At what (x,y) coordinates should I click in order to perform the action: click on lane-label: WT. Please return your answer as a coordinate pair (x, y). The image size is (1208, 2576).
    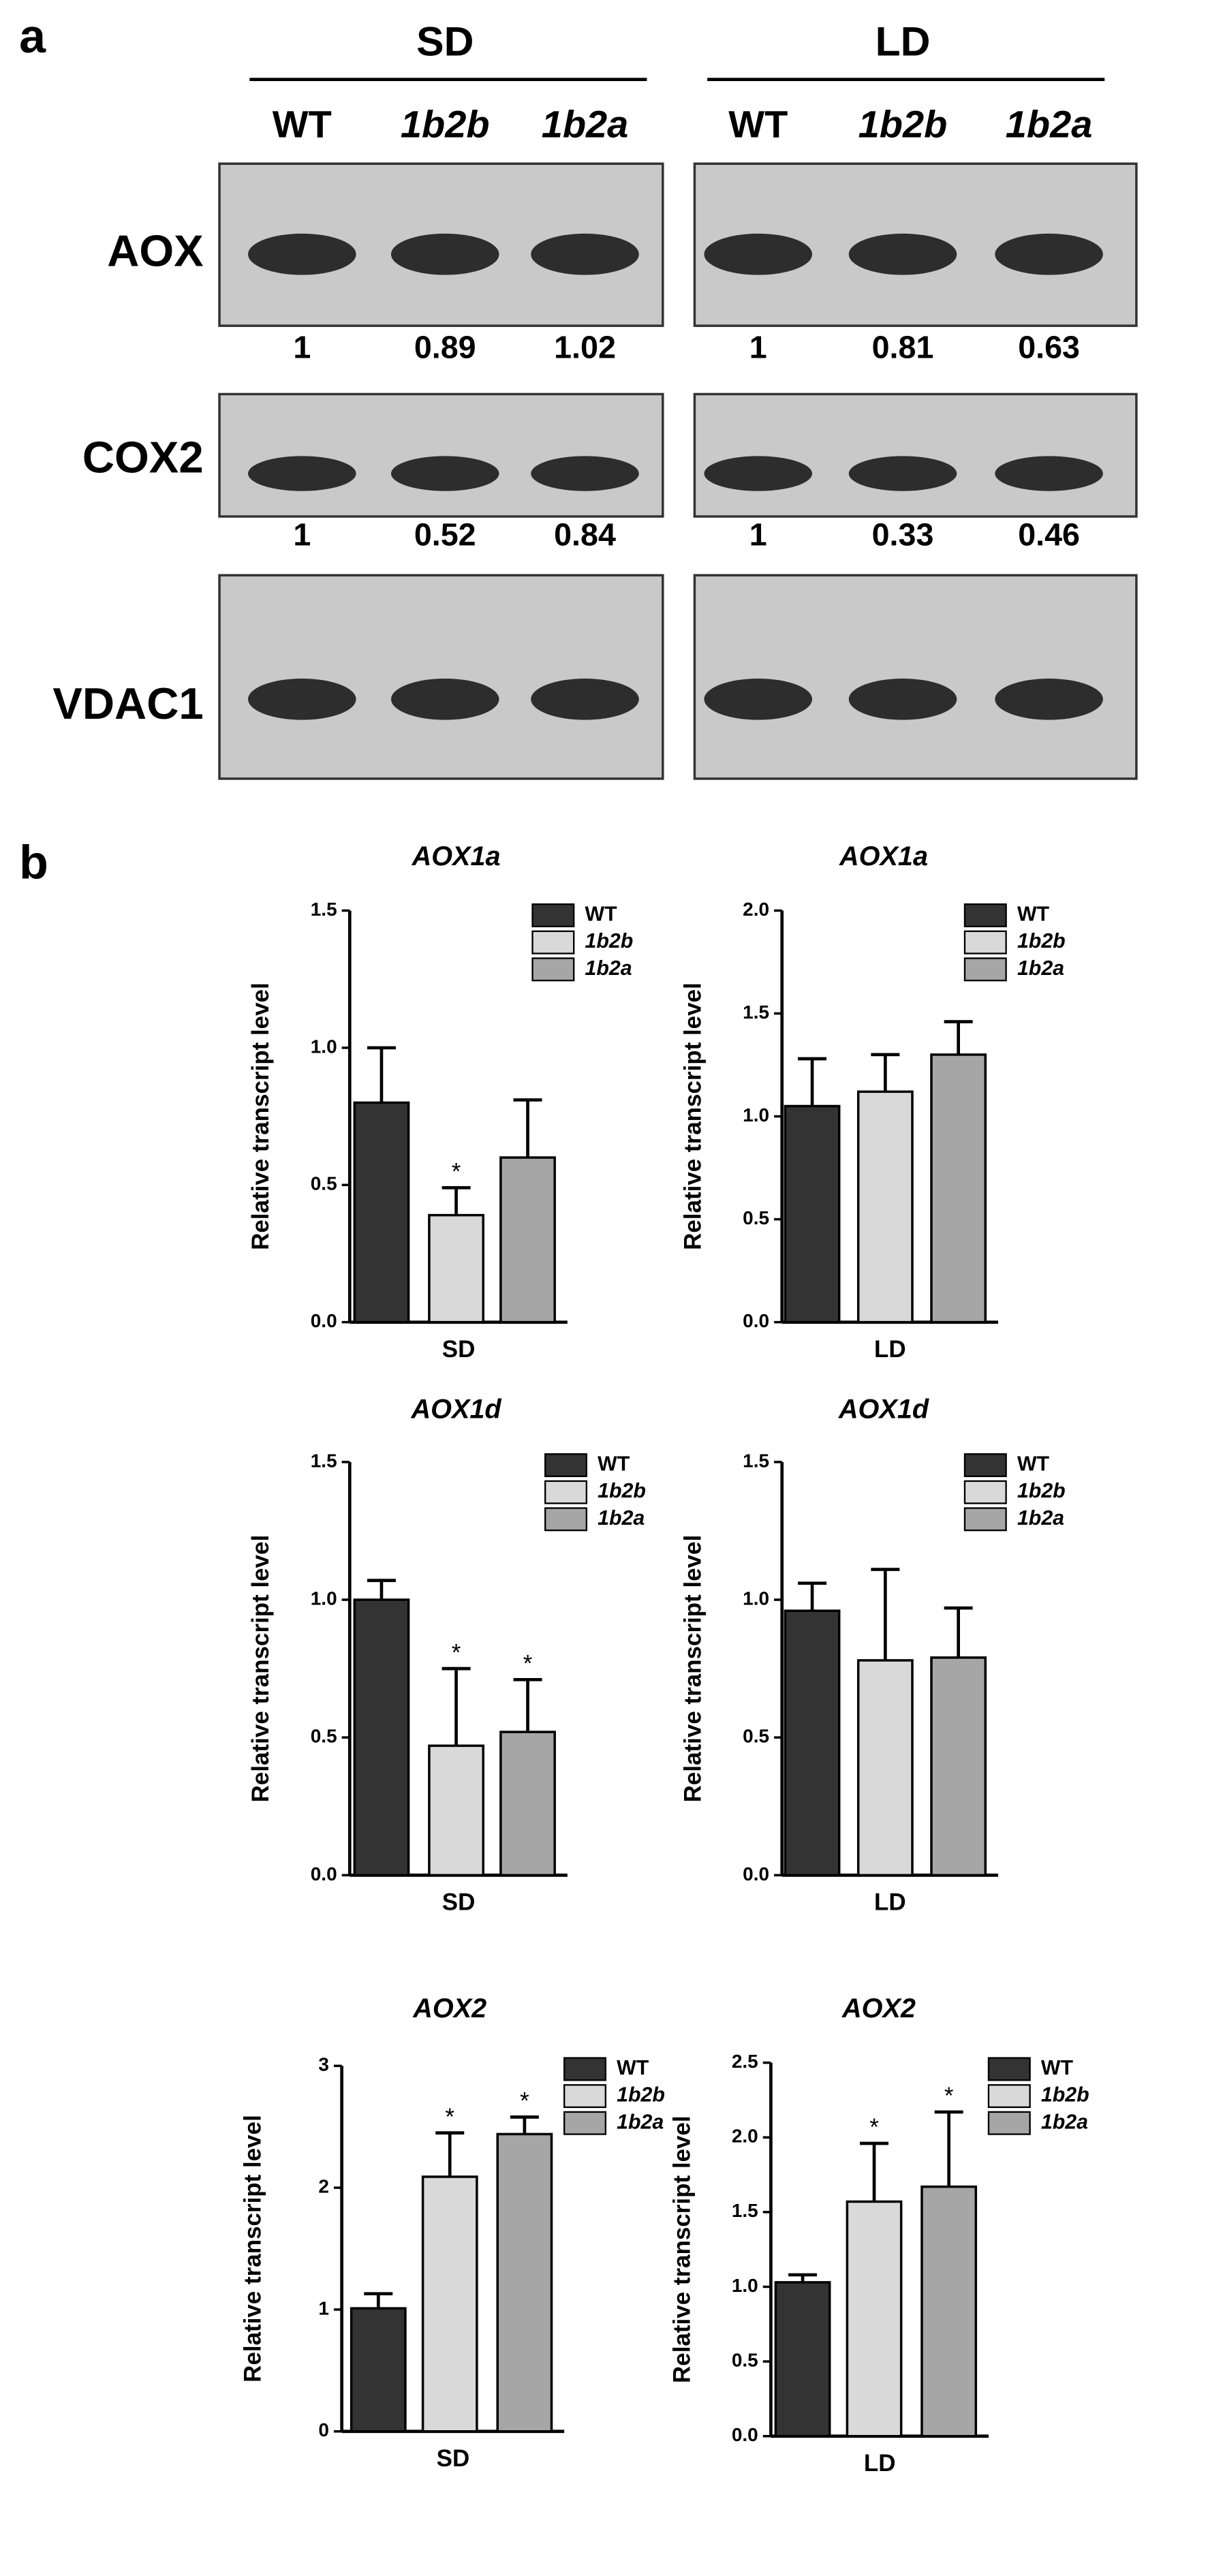
    Looking at the image, I should click on (758, 123).